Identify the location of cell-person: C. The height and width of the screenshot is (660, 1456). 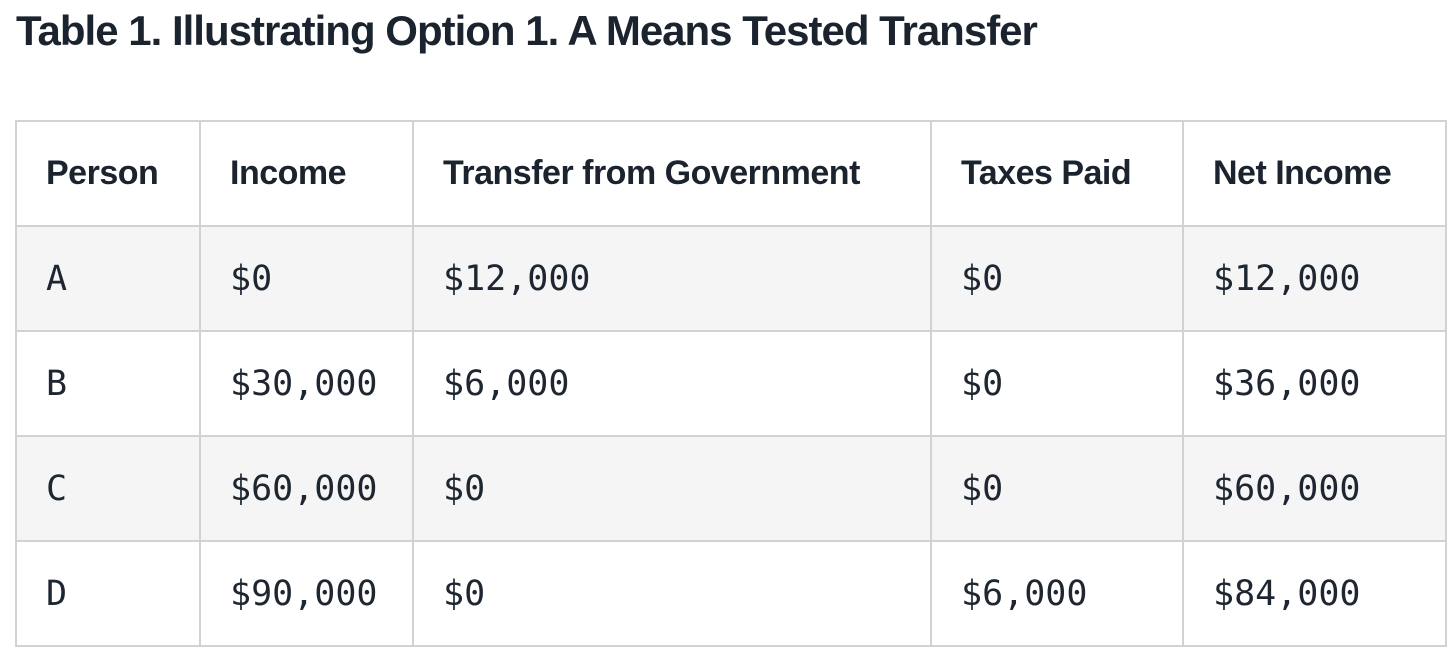
(108, 488).